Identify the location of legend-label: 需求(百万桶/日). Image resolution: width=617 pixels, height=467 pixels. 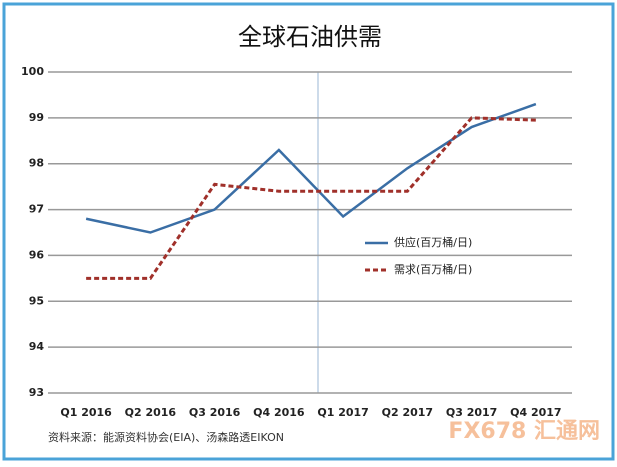
(433, 269).